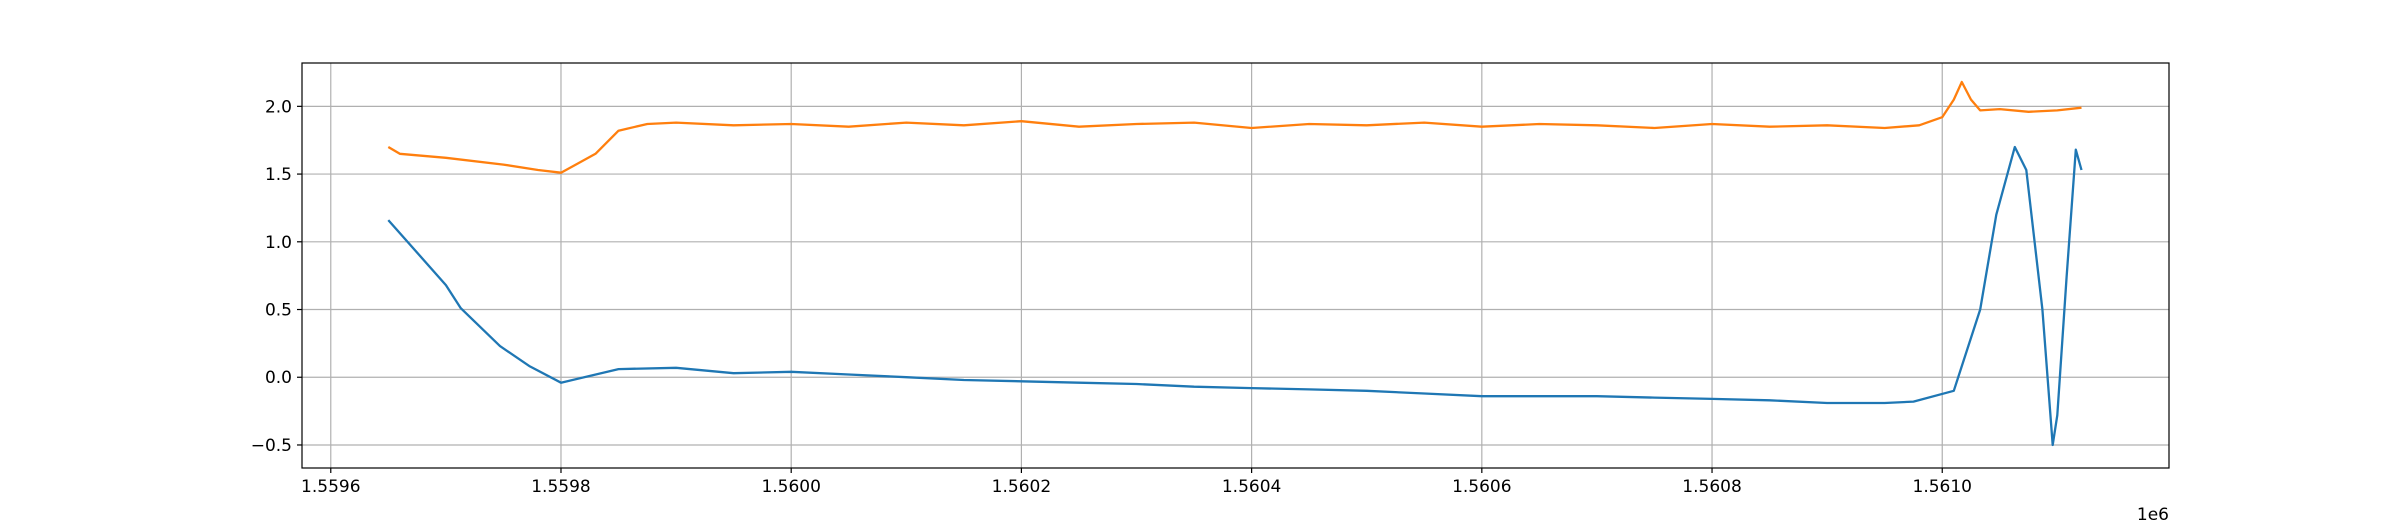 Image resolution: width=2400 pixels, height=525 pixels. I want to click on x-tick-label: 1.5610, so click(1942, 487).